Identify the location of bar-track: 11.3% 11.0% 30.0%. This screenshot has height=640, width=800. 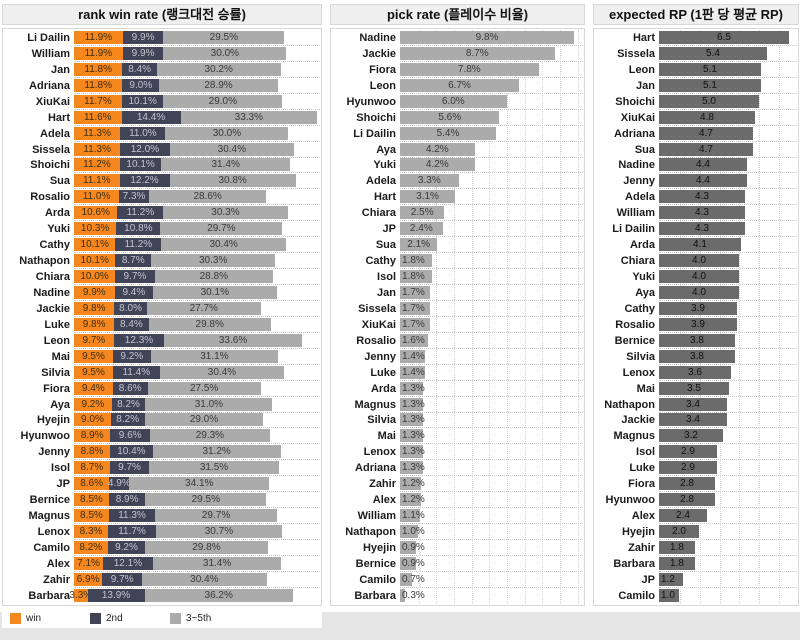
(197, 134).